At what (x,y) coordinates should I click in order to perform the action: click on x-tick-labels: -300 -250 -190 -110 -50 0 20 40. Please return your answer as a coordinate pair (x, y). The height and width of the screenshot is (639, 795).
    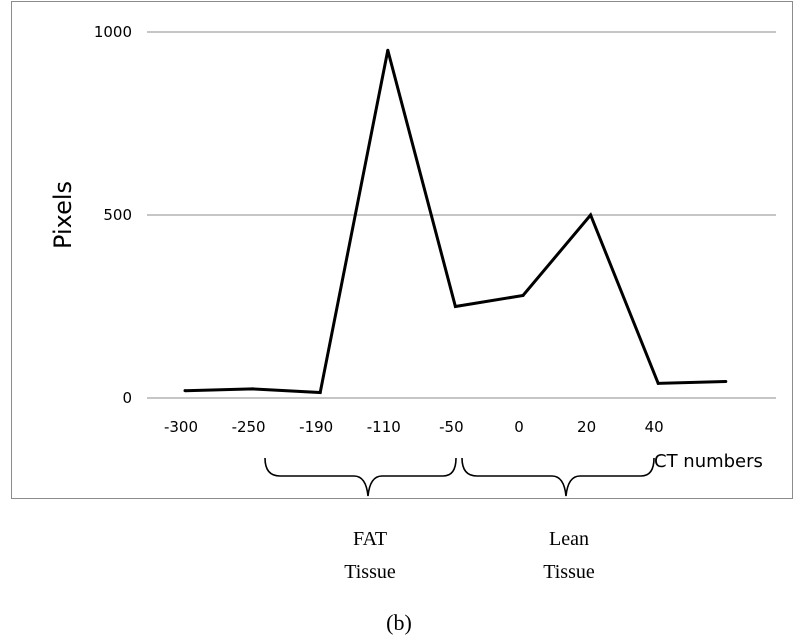
    Looking at the image, I should click on (414, 427).